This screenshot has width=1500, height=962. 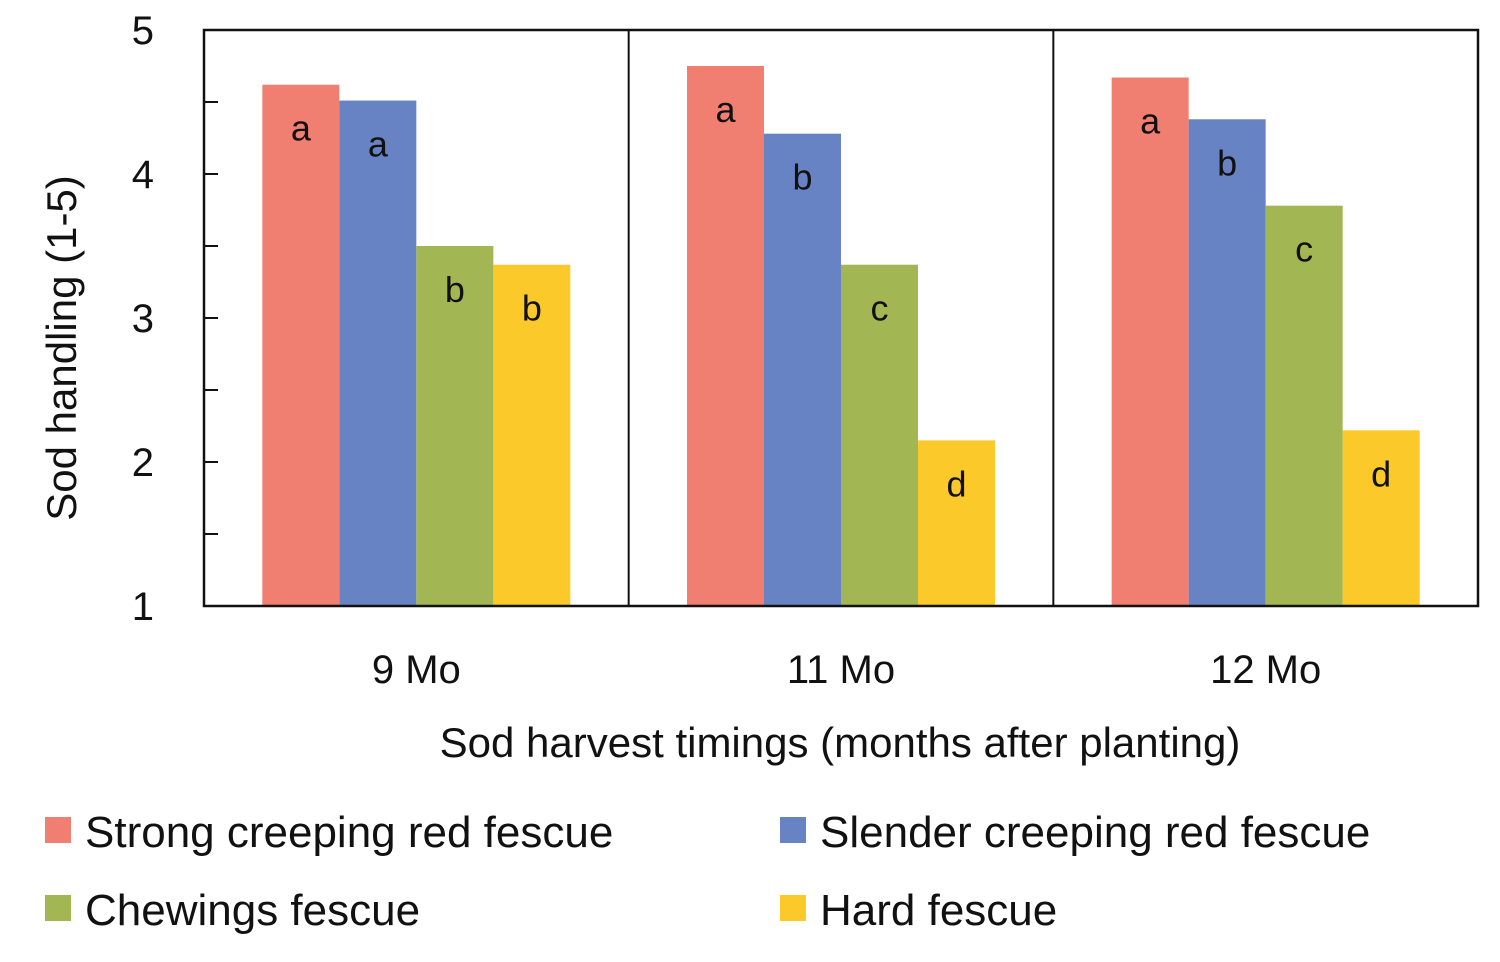 What do you see at coordinates (61, 348) in the screenshot?
I see `y-axis-title: Sod handling (1-5)` at bounding box center [61, 348].